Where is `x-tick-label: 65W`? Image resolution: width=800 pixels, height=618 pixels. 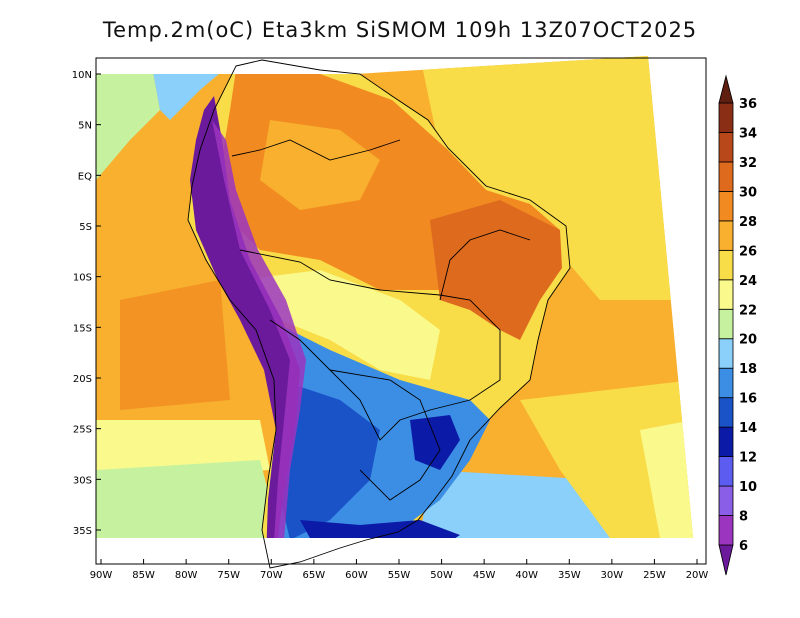 x-tick-label: 65W is located at coordinates (314, 575).